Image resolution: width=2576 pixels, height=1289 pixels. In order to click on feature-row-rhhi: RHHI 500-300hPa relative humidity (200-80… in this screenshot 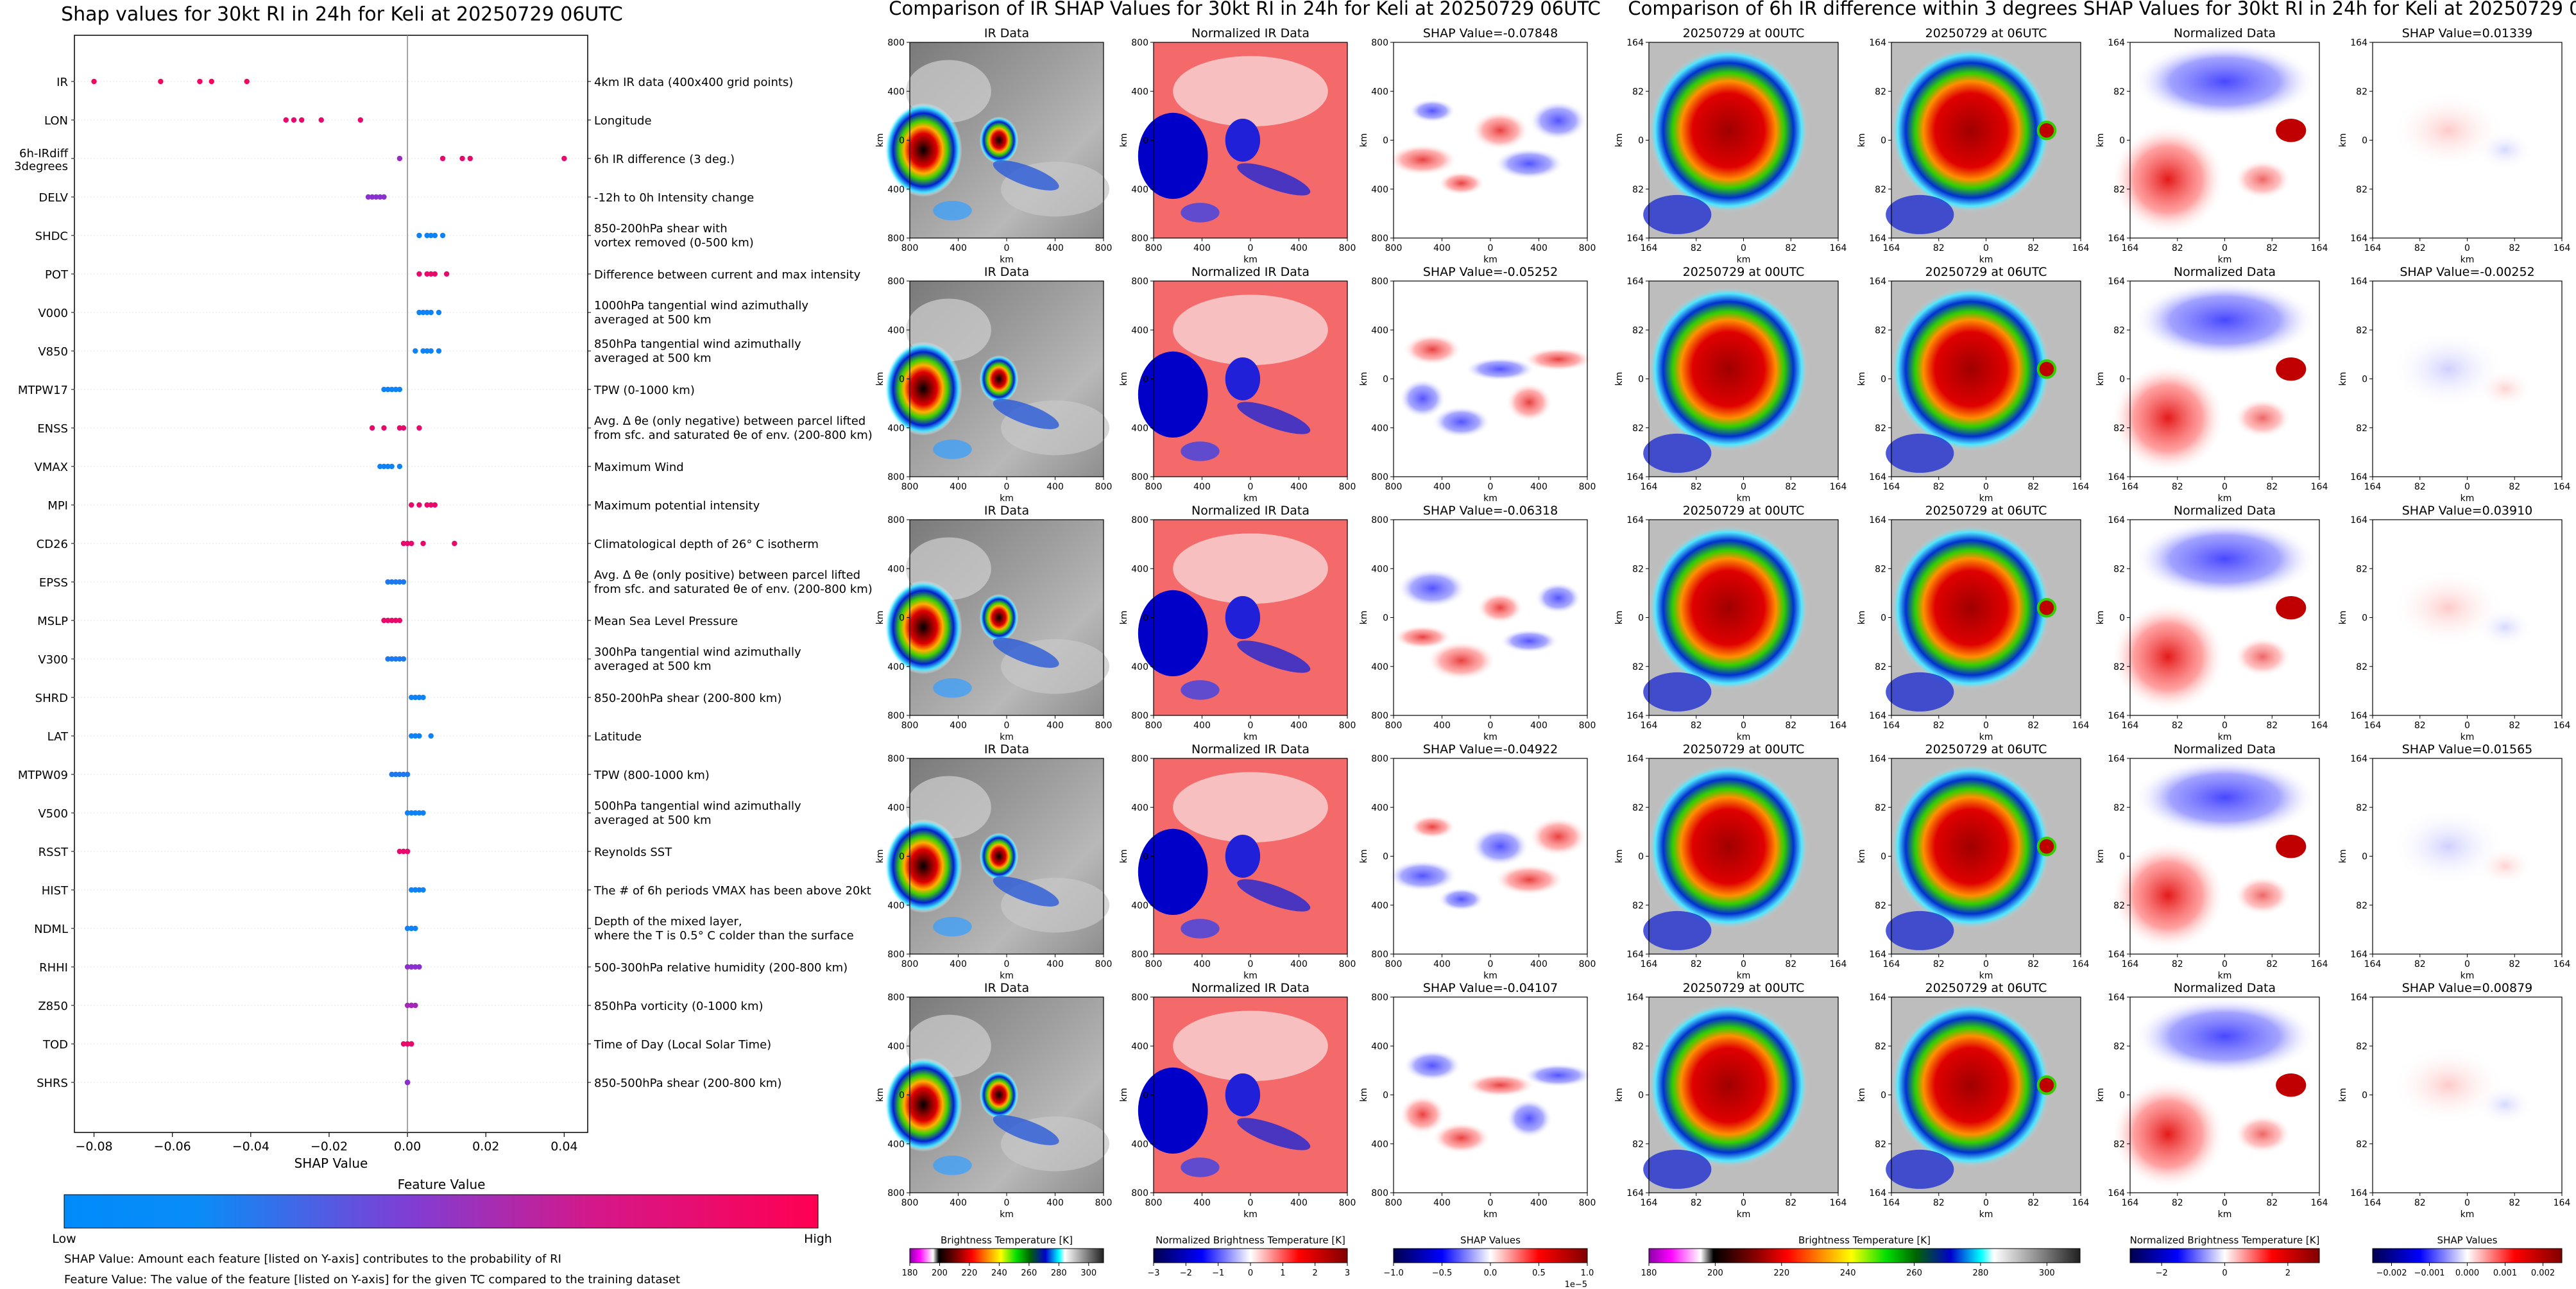, I will do `click(443, 968)`.